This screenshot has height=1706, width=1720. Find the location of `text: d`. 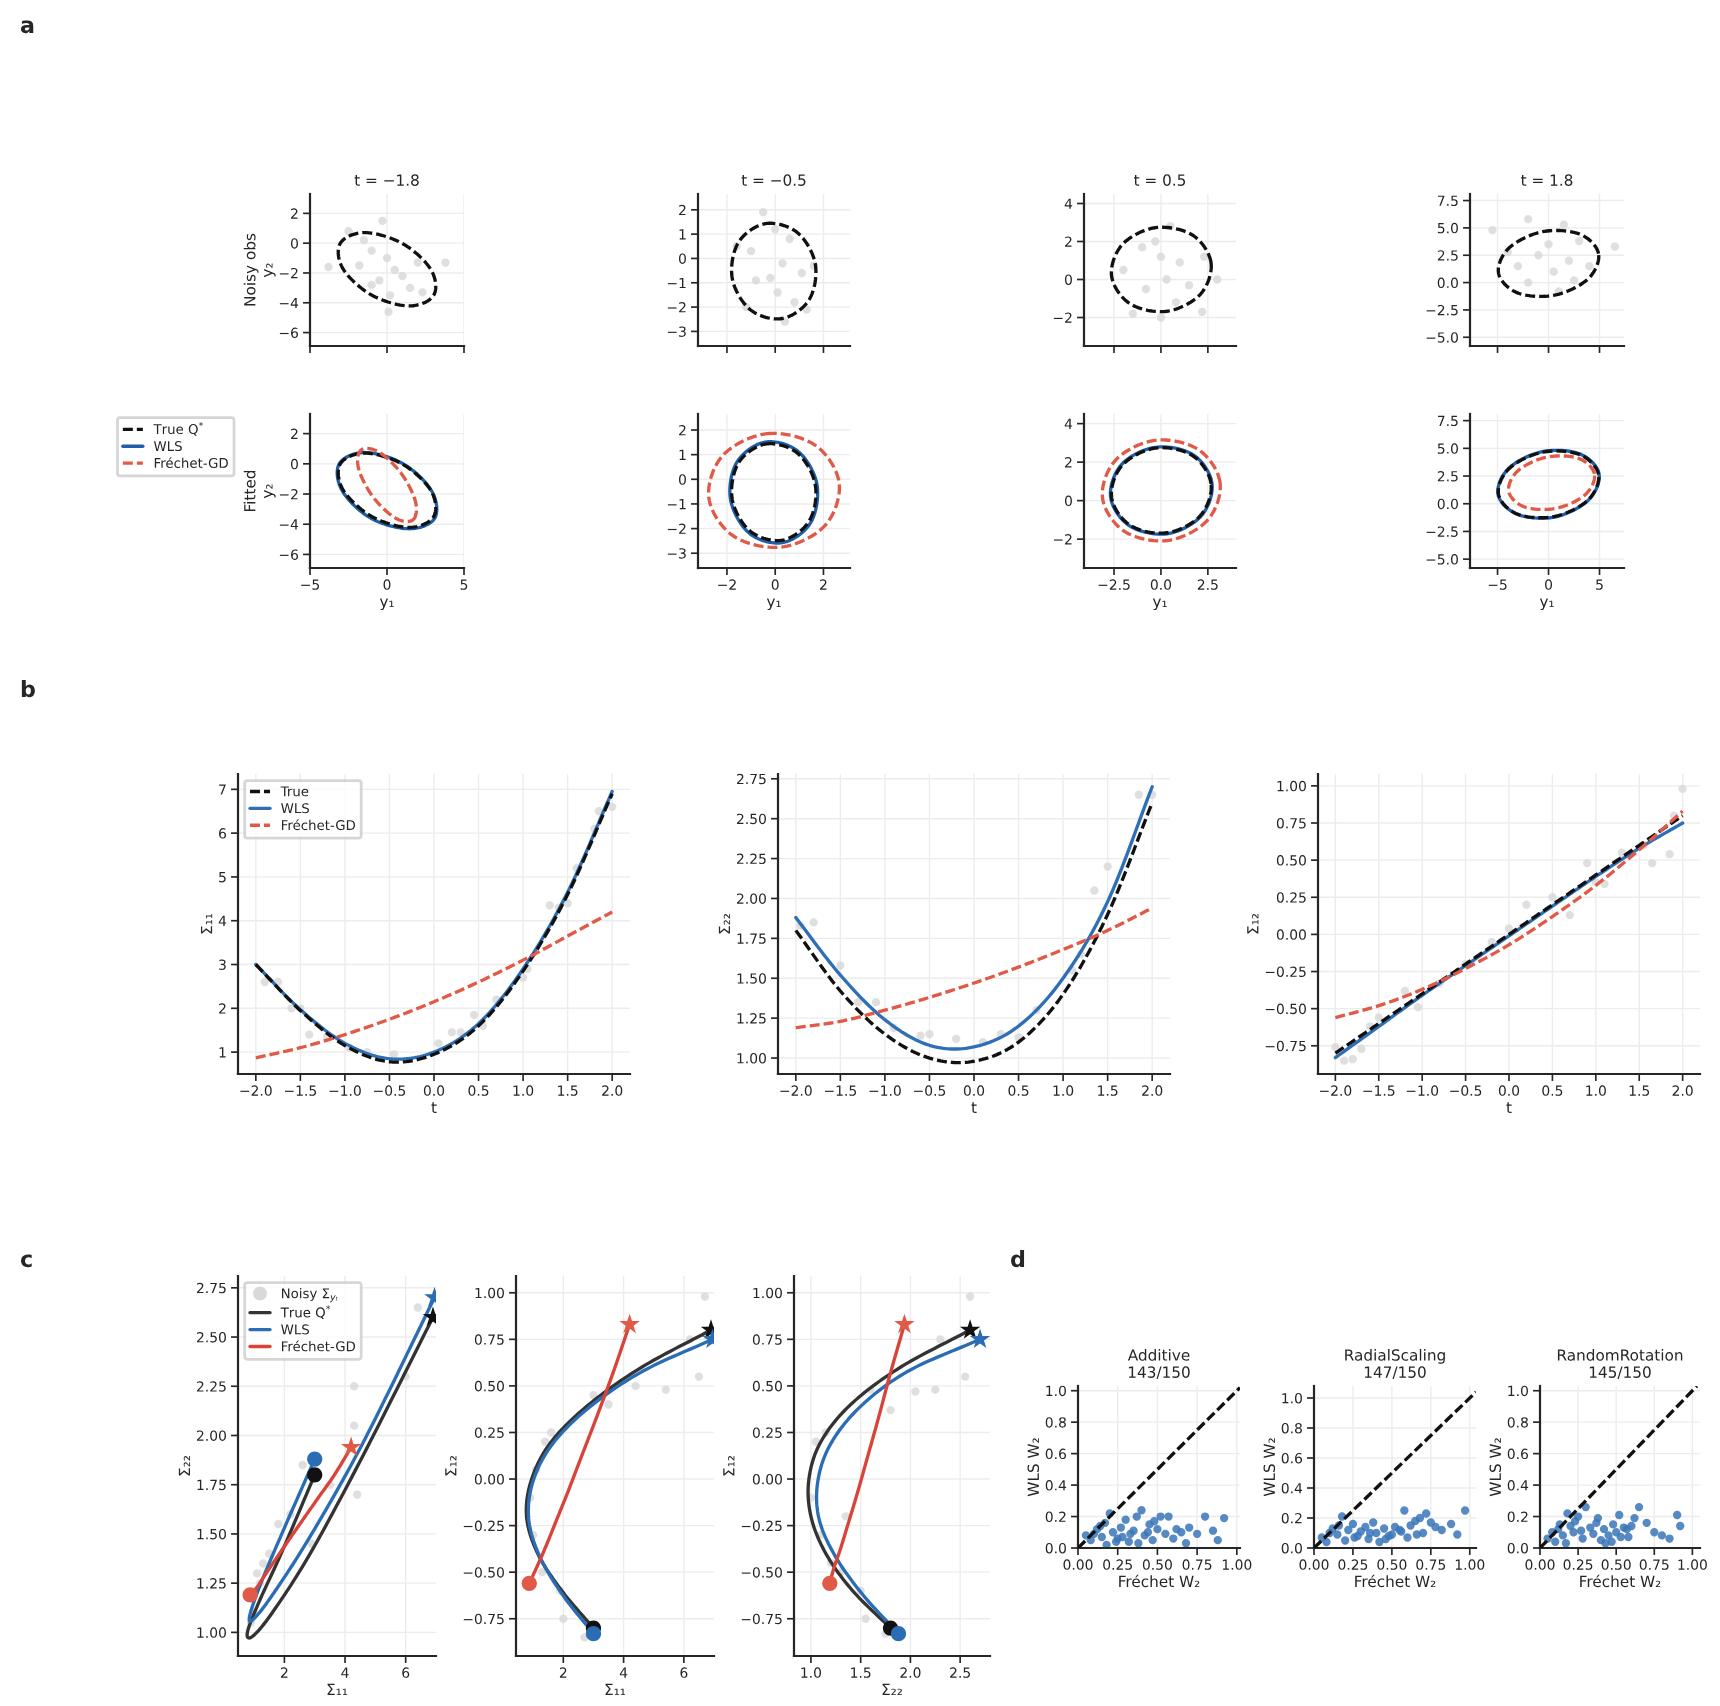

text: d is located at coordinates (1018, 1259).